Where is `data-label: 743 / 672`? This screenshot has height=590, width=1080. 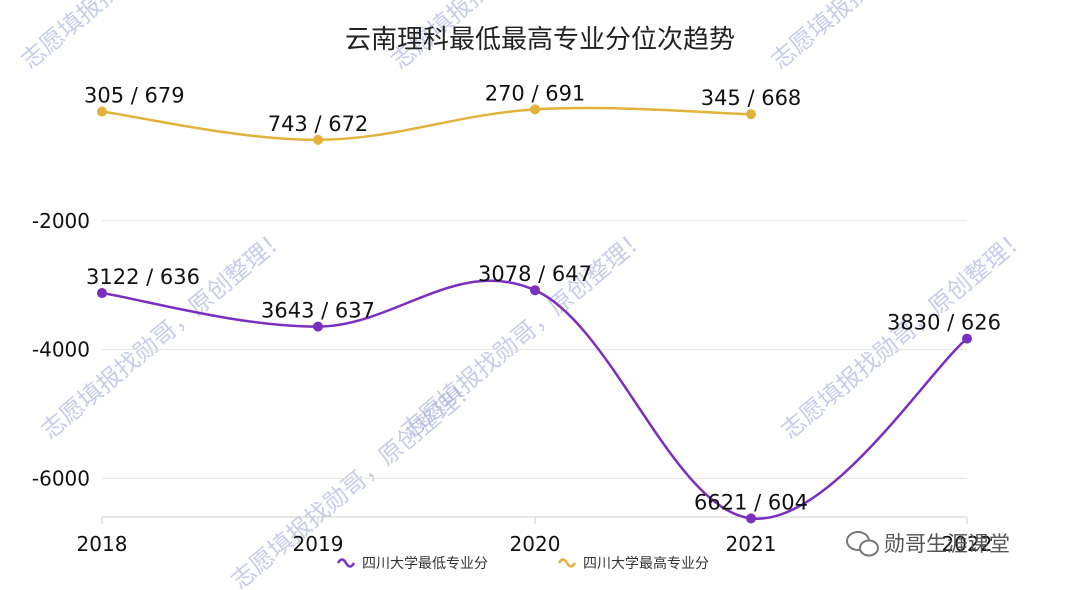
data-label: 743 / 672 is located at coordinates (318, 124).